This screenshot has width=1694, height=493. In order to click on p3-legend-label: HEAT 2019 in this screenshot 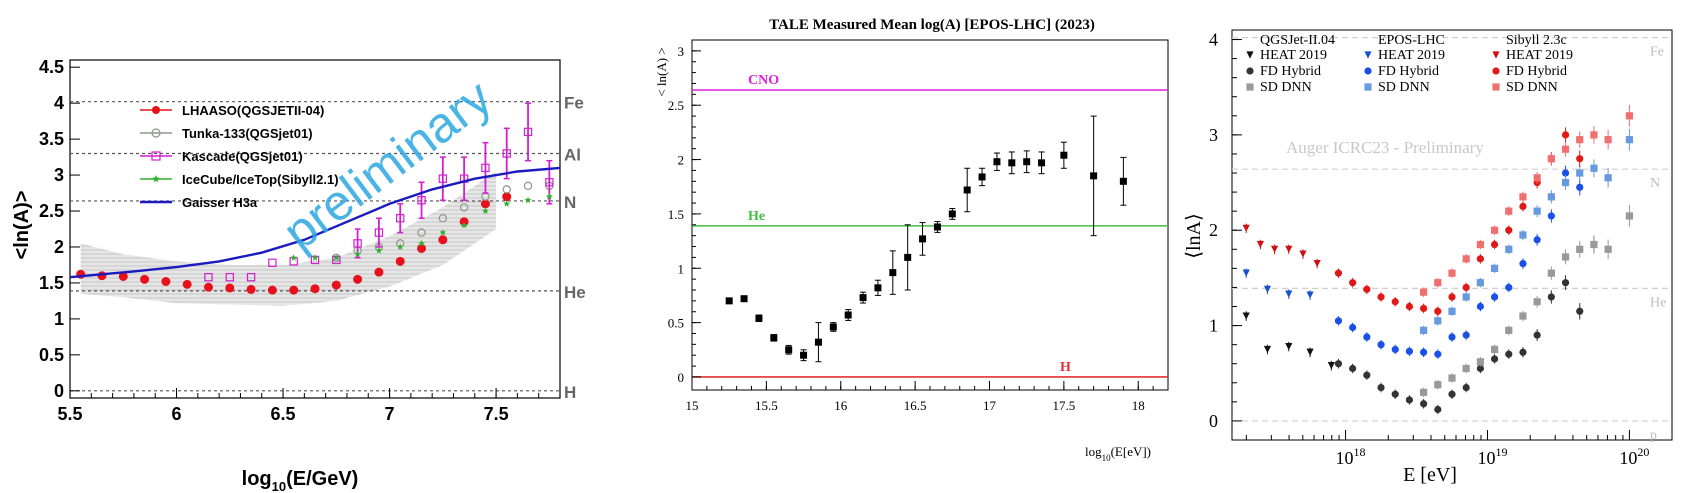, I will do `click(1411, 55)`.